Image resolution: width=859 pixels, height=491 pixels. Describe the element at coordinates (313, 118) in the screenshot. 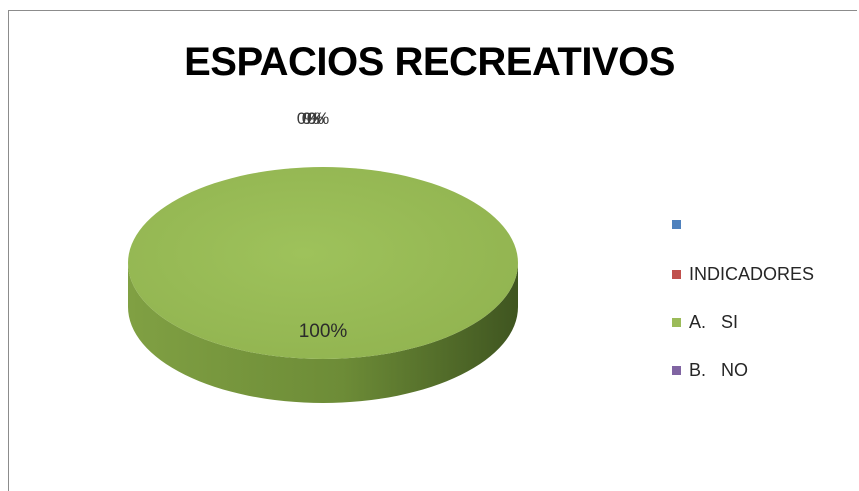

I see `data-label-1: 0%` at that location.